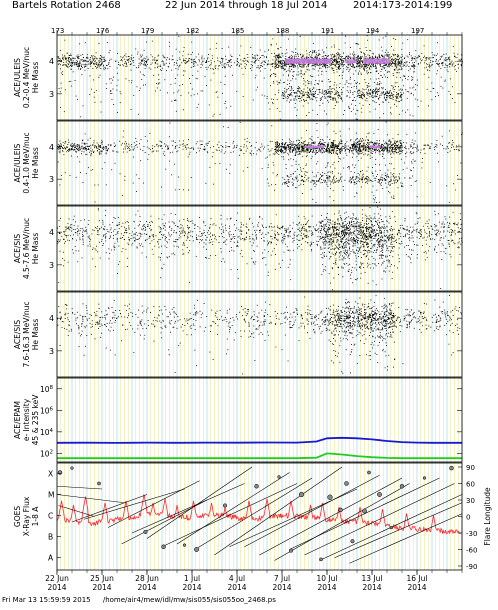 This screenshot has height=610, width=498. Describe the element at coordinates (147, 31) in the screenshot. I see `top-tick-label: 179` at that location.